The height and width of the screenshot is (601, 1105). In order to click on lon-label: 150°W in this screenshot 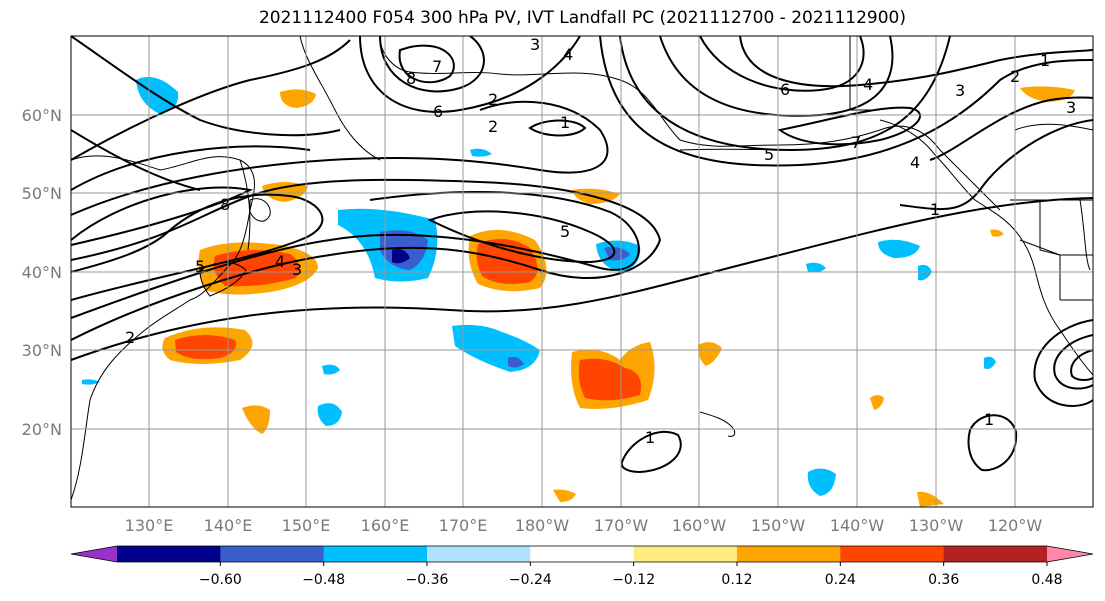, I will do `click(778, 525)`.